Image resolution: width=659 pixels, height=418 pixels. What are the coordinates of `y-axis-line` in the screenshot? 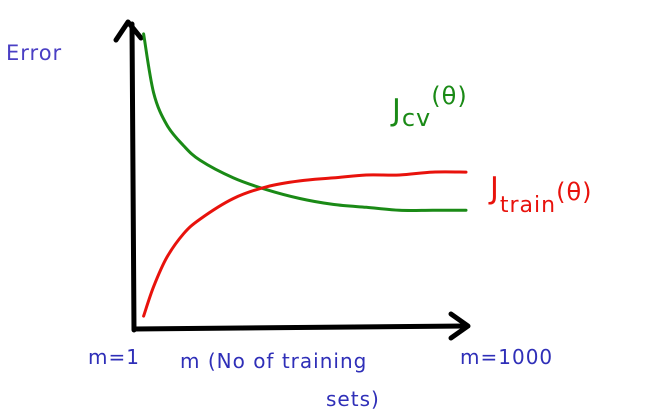 It's located at (133, 177).